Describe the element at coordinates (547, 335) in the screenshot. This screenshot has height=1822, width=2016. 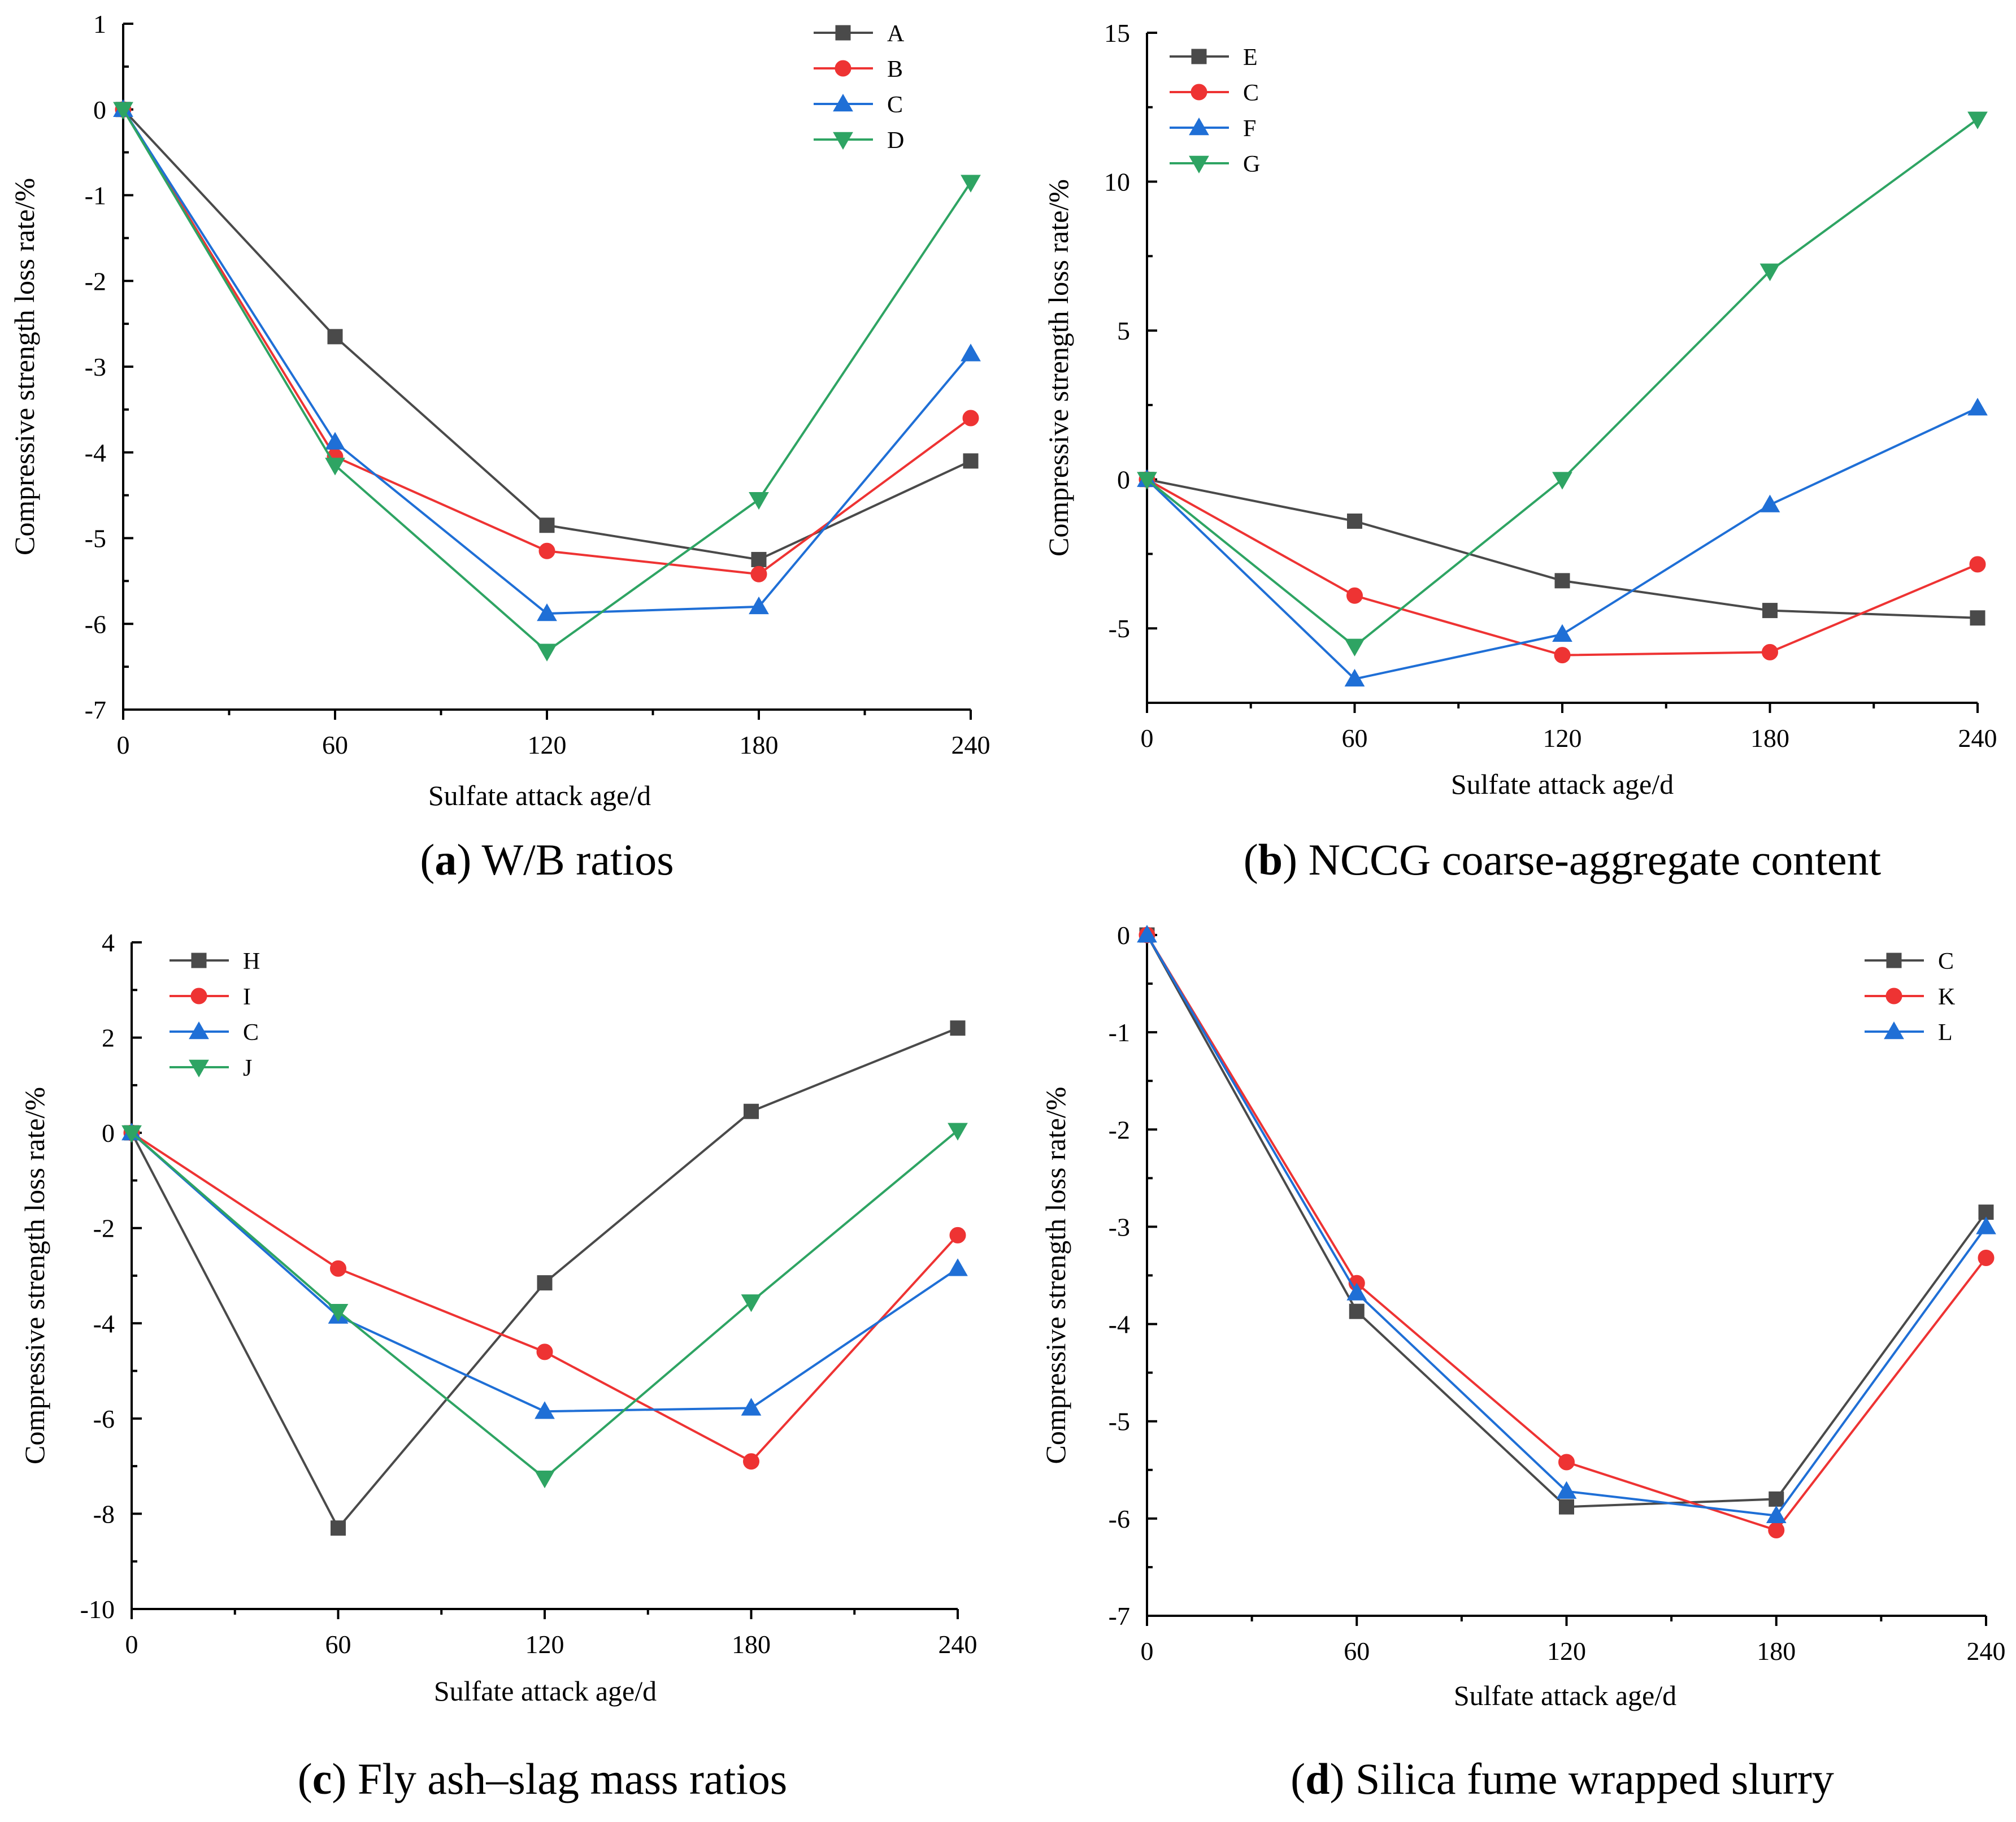
I see `series-A` at that location.